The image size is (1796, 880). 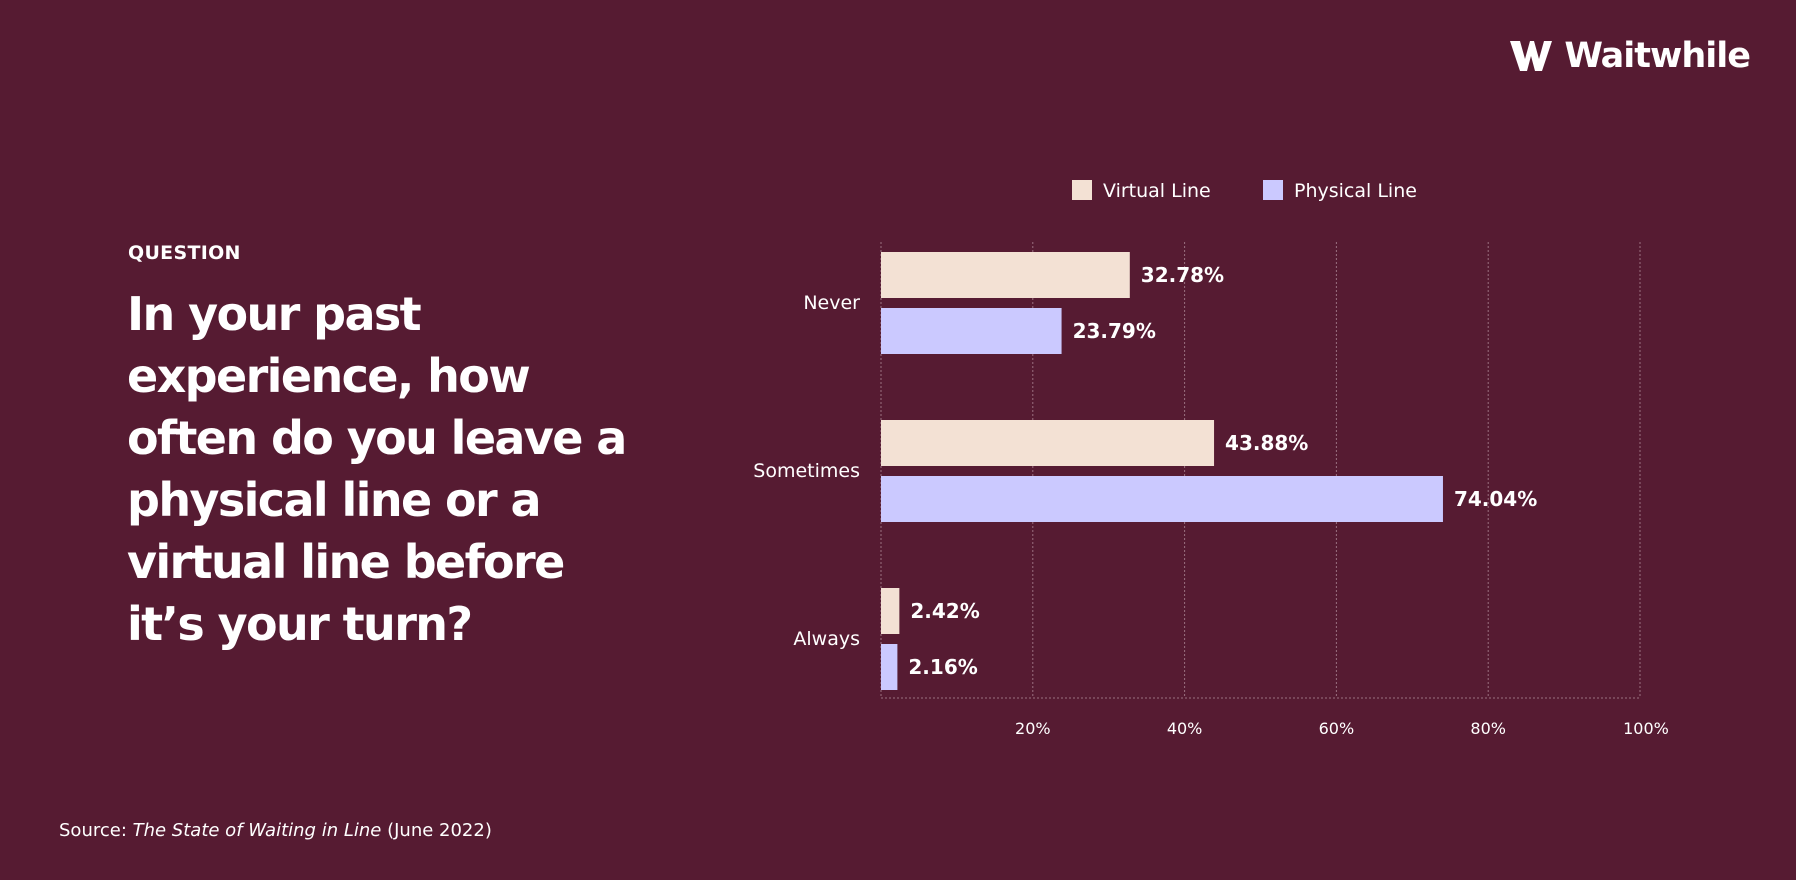 I want to click on legend-label-physical-line: Physical Line, so click(x=1355, y=191).